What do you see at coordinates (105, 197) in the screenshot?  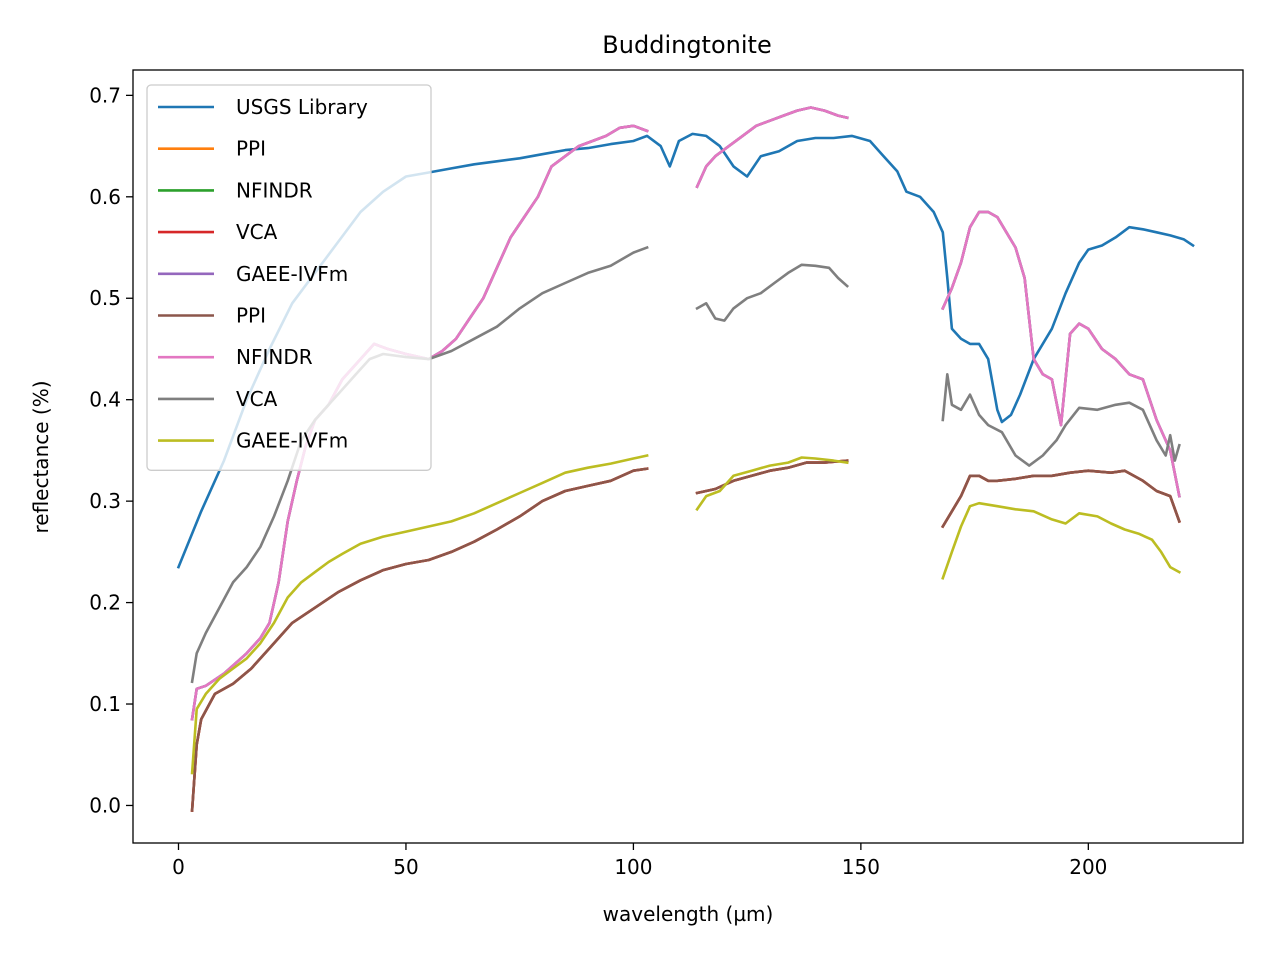 I see `y-tick-label-6: 0.6` at bounding box center [105, 197].